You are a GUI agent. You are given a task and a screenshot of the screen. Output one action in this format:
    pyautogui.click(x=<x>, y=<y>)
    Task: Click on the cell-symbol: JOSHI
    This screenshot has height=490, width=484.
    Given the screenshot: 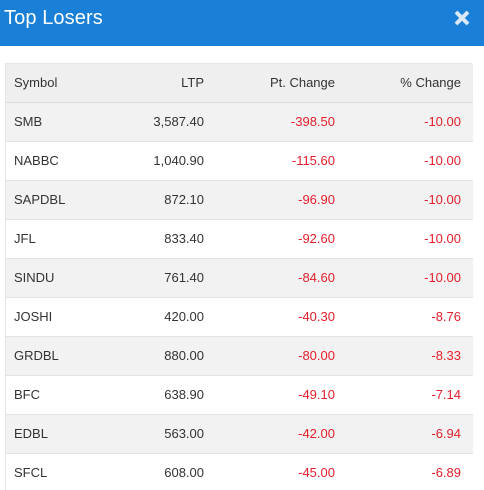 What is the action you would take?
    pyautogui.click(x=55, y=317)
    